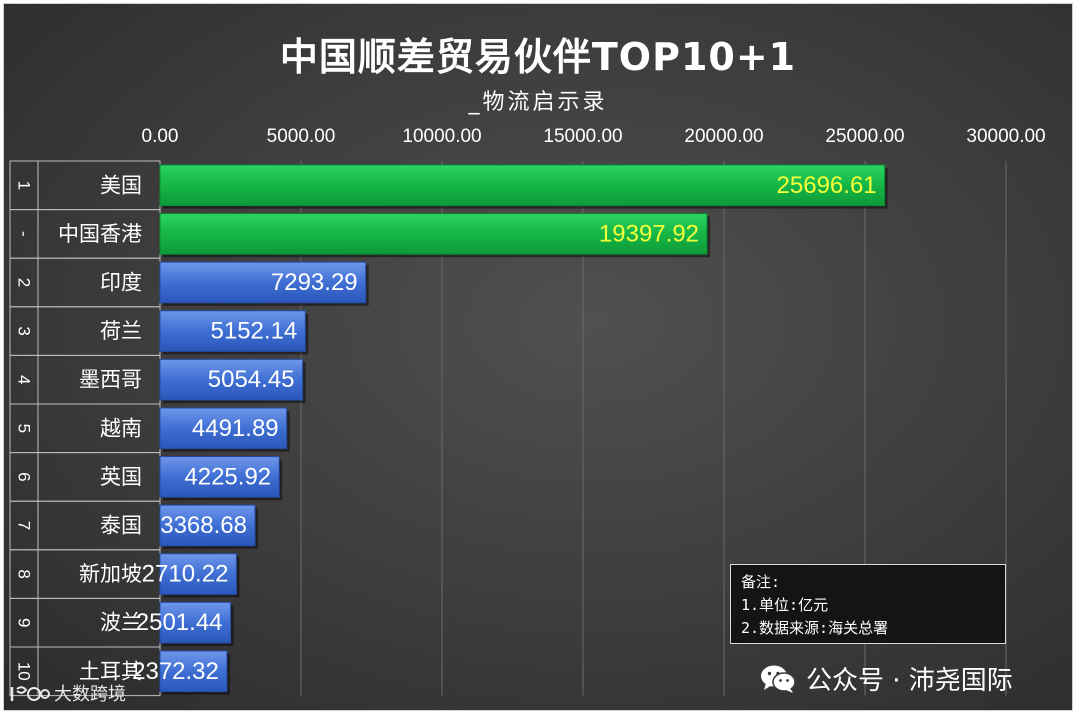 The height and width of the screenshot is (716, 1080). I want to click on category-label: 波兰, so click(121, 623).